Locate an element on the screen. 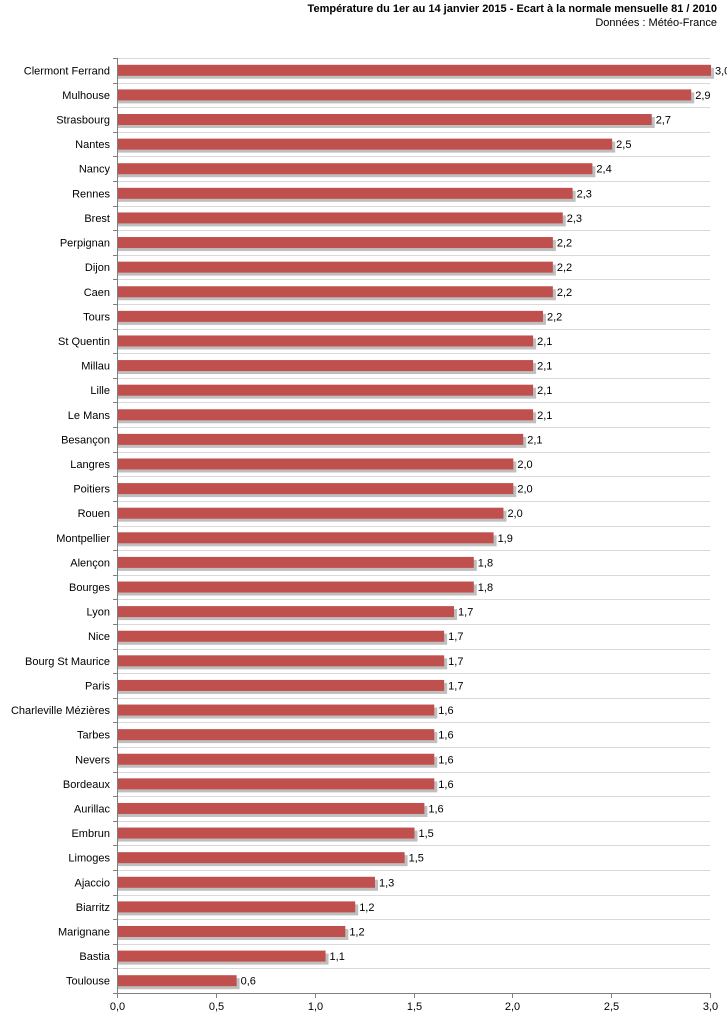  x-tick-label: 3,0 is located at coordinates (710, 1007).